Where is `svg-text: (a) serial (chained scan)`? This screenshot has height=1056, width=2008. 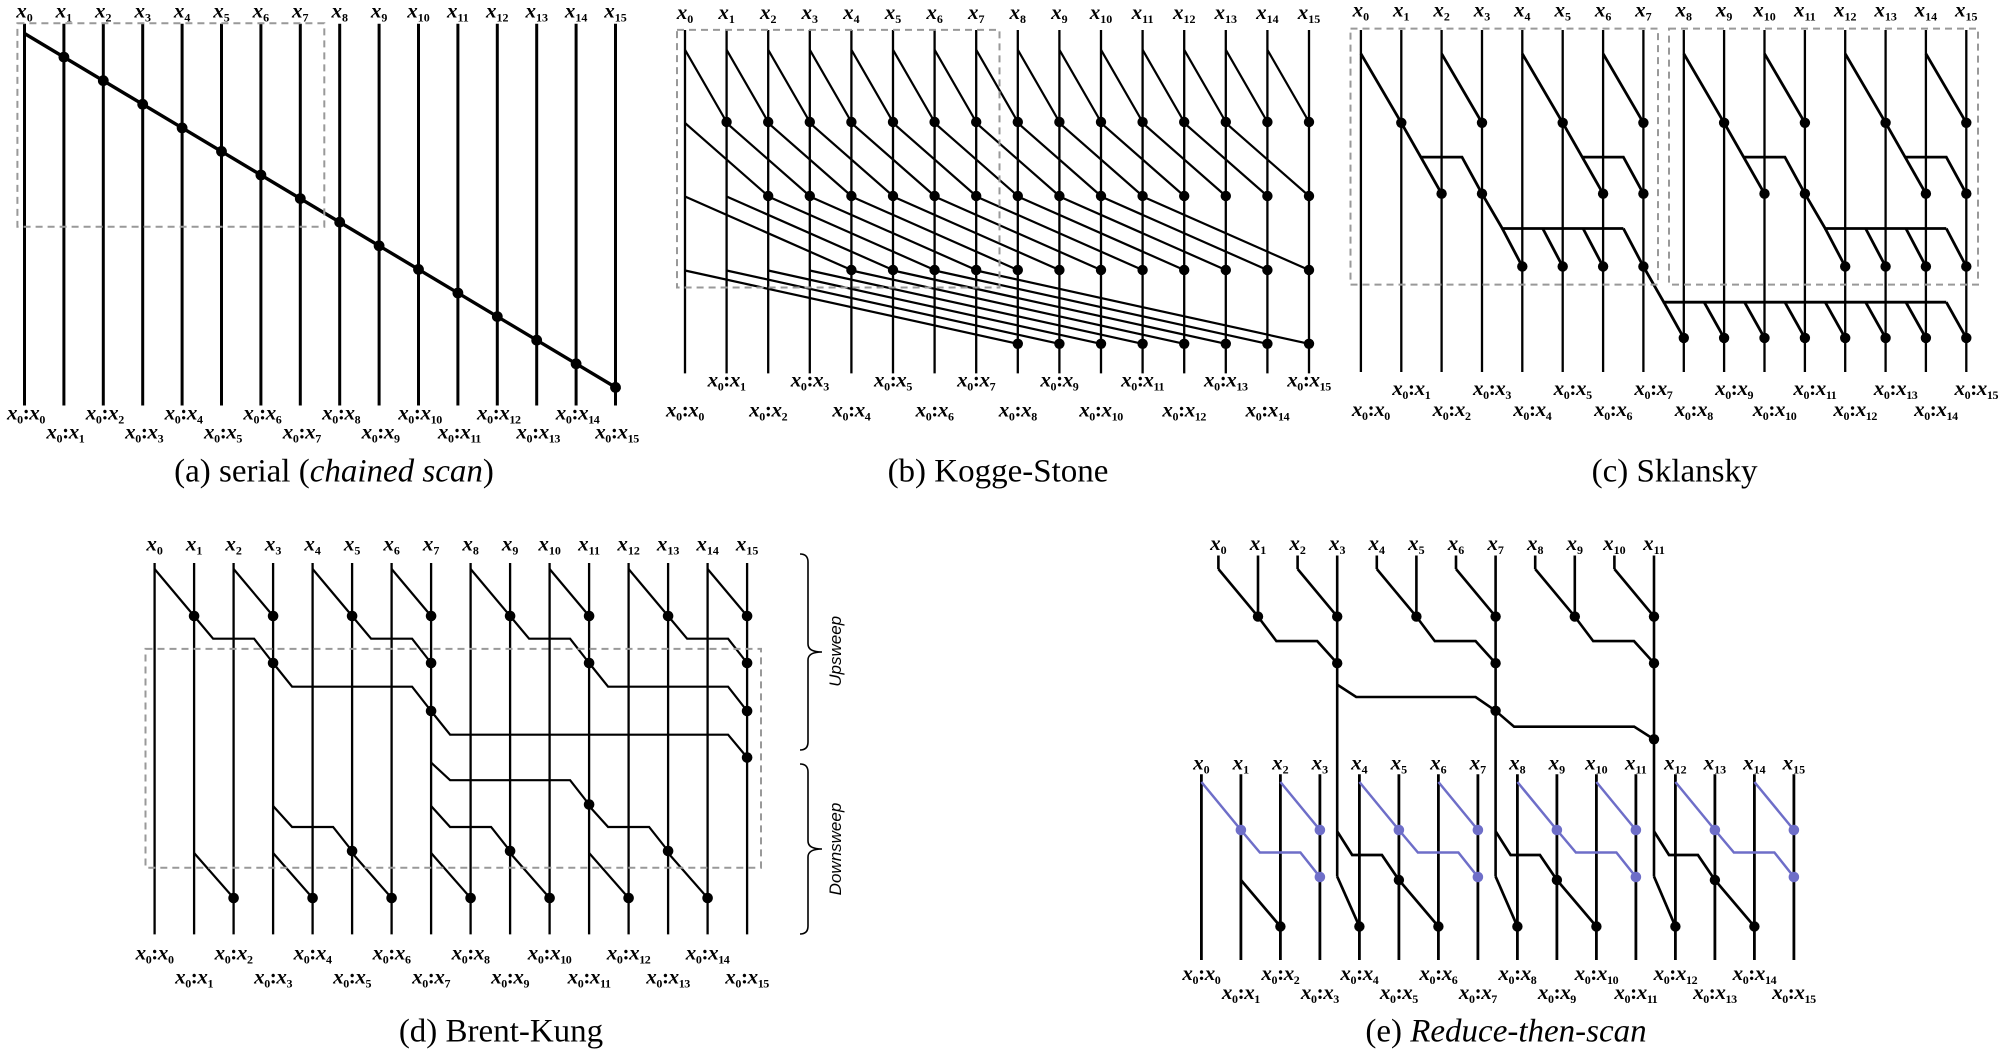 svg-text: (a) serial (chained scan) is located at coordinates (334, 472).